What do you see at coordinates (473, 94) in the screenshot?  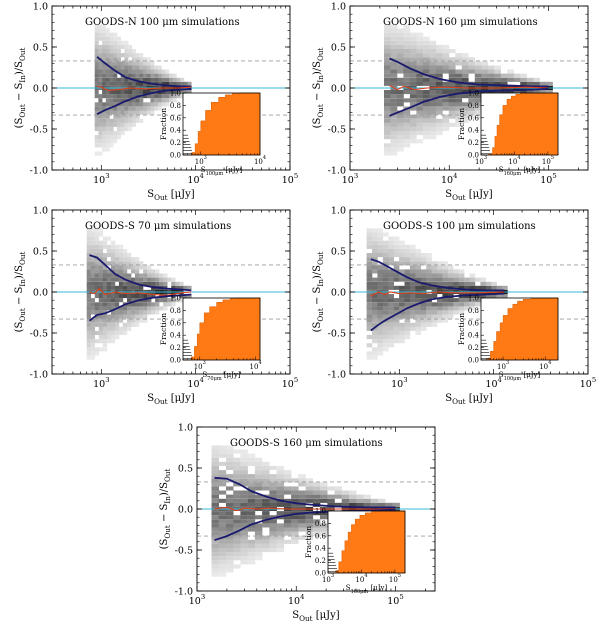 I see `inset-y-tick-label: 1.0` at bounding box center [473, 94].